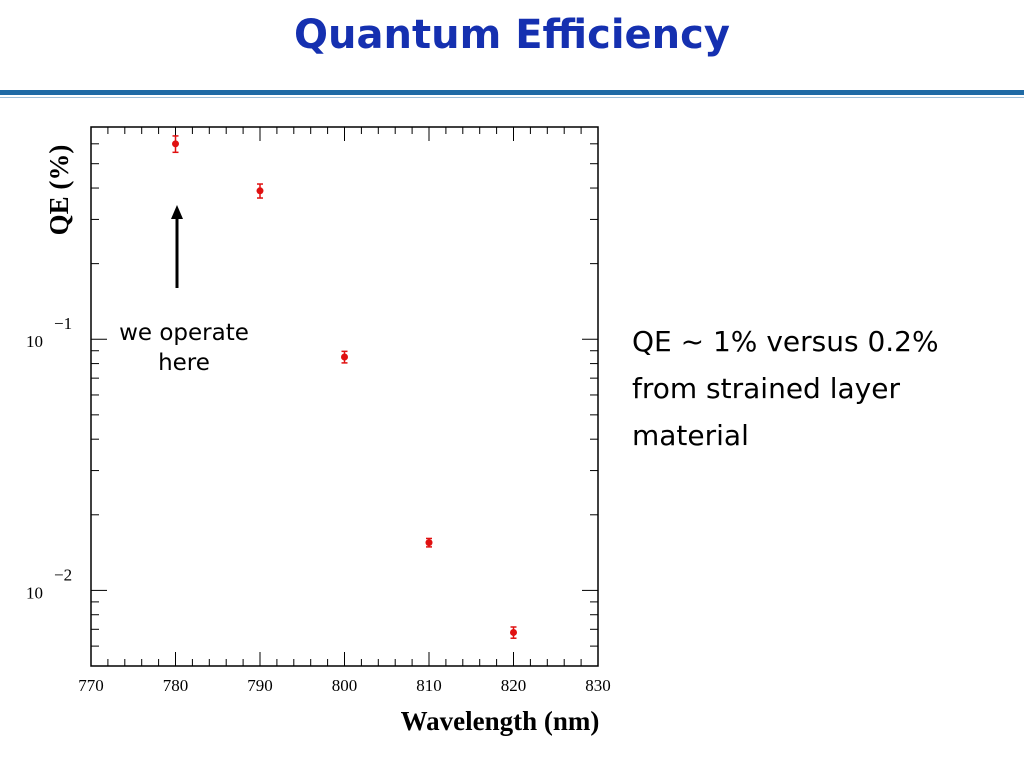 The image size is (1024, 768). I want to click on x-tick-label: 780, so click(176, 685).